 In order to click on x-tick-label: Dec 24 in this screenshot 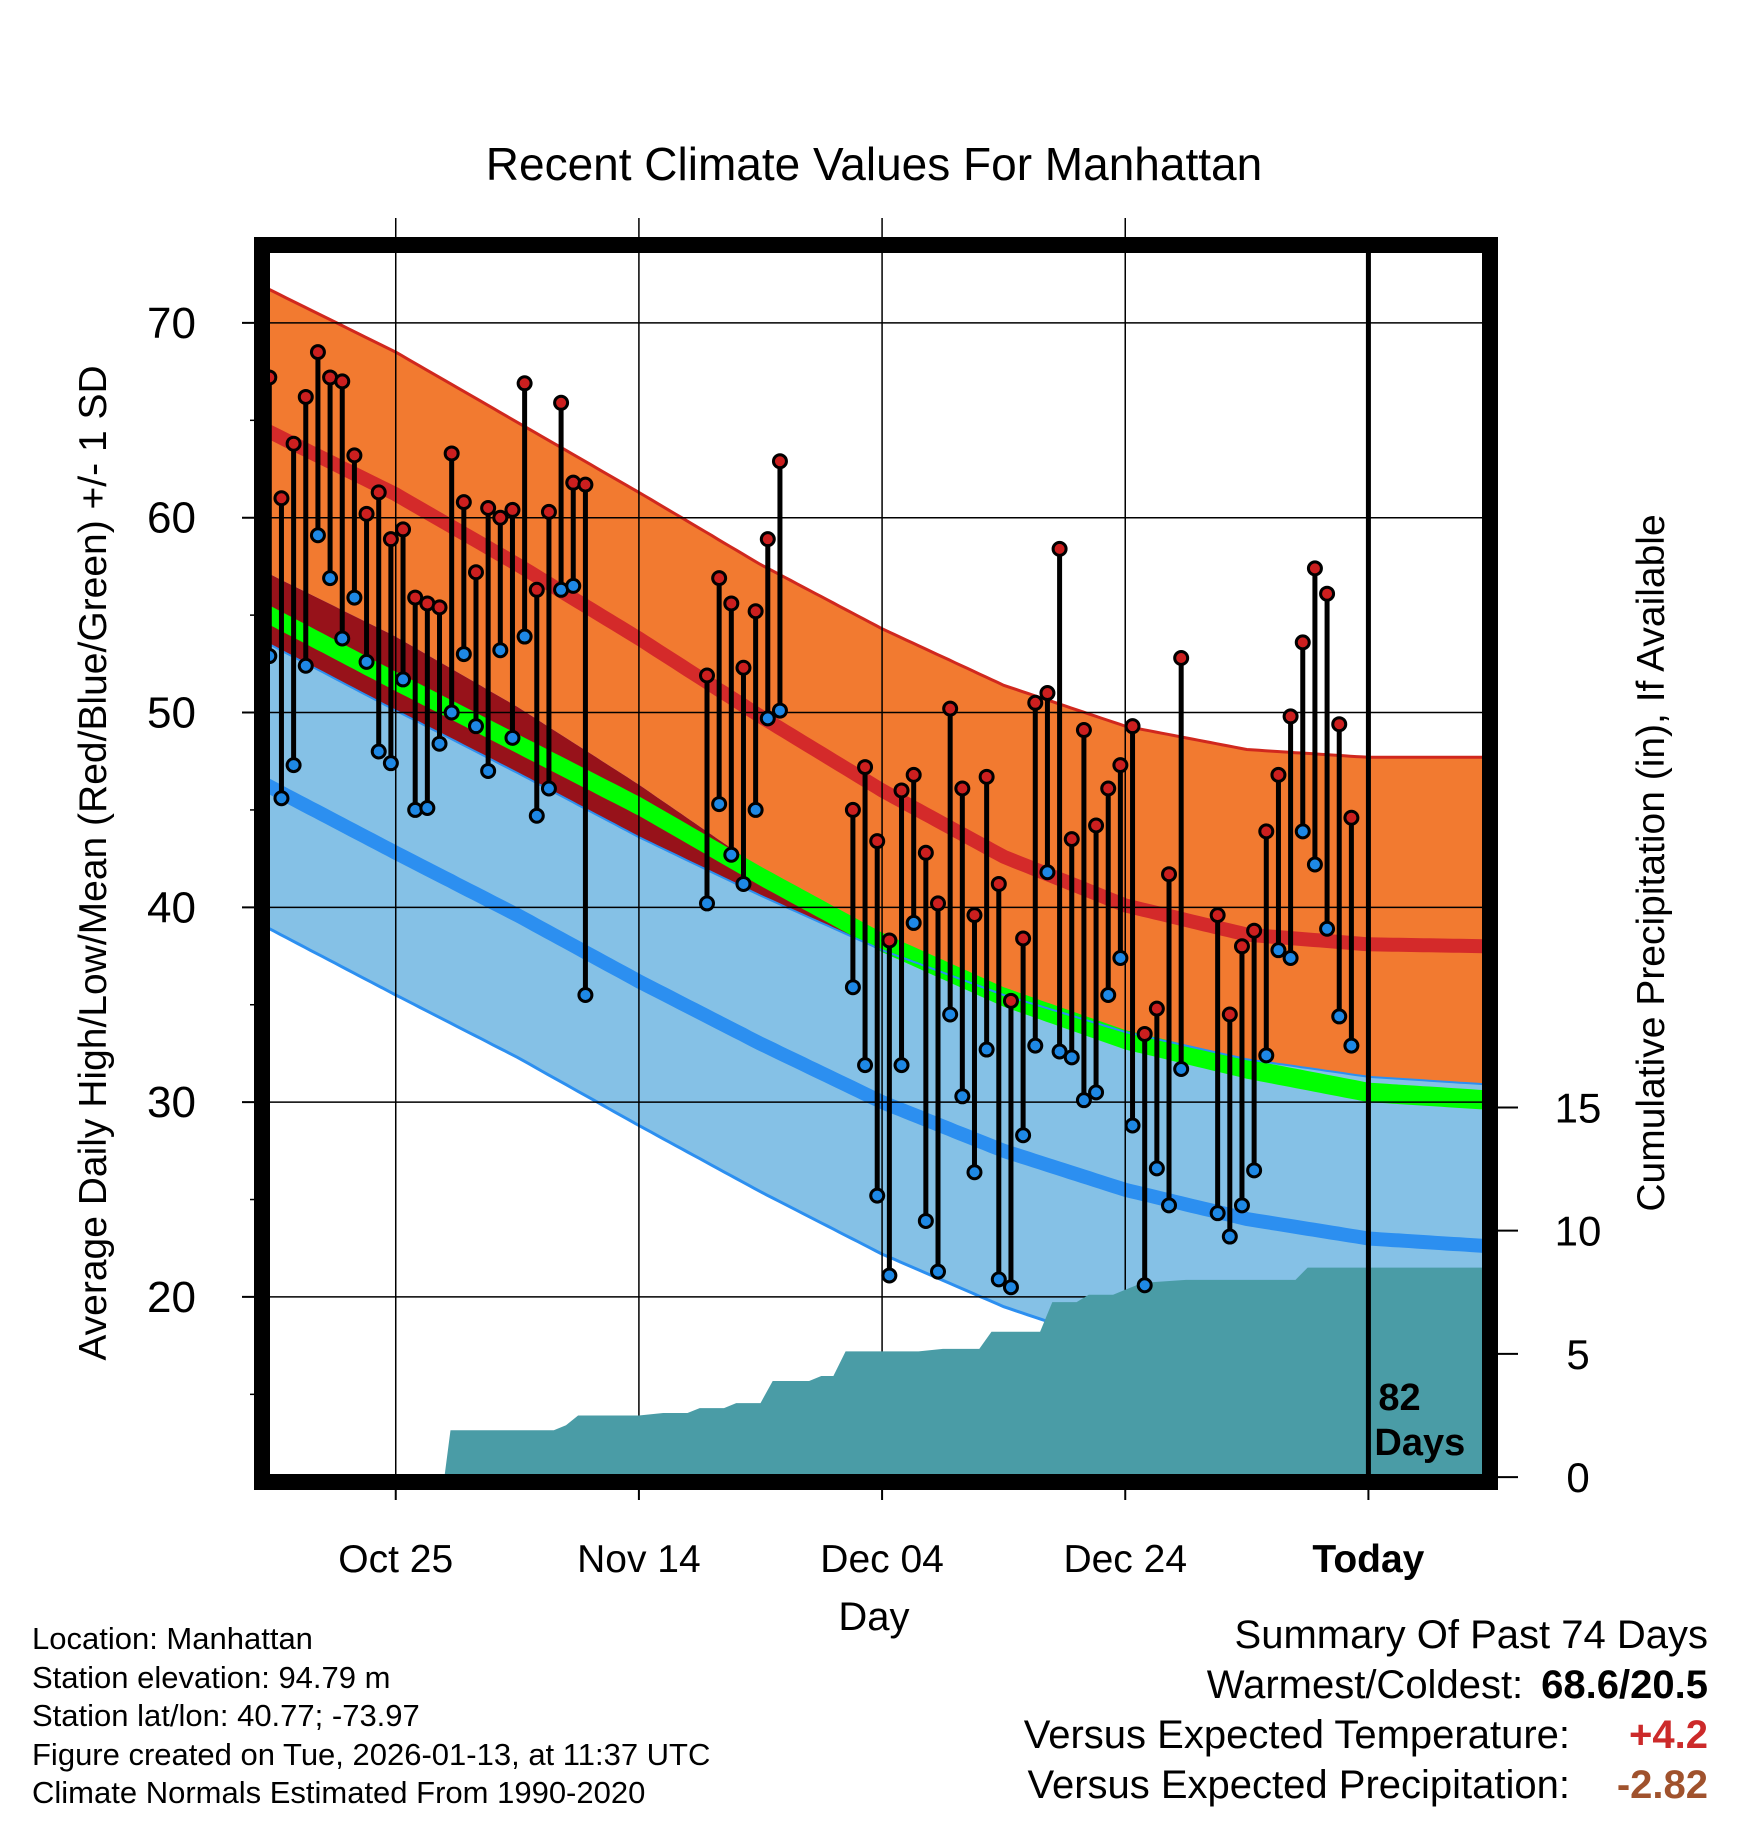, I will do `click(1125, 1559)`.